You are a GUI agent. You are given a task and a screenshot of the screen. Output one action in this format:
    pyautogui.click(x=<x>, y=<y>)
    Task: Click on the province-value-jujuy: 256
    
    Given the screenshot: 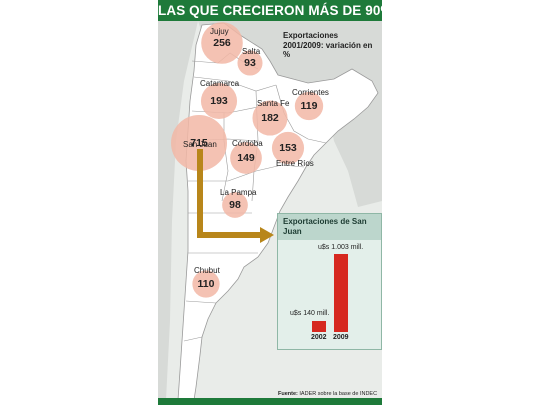 What is the action you would take?
    pyautogui.click(x=222, y=43)
    